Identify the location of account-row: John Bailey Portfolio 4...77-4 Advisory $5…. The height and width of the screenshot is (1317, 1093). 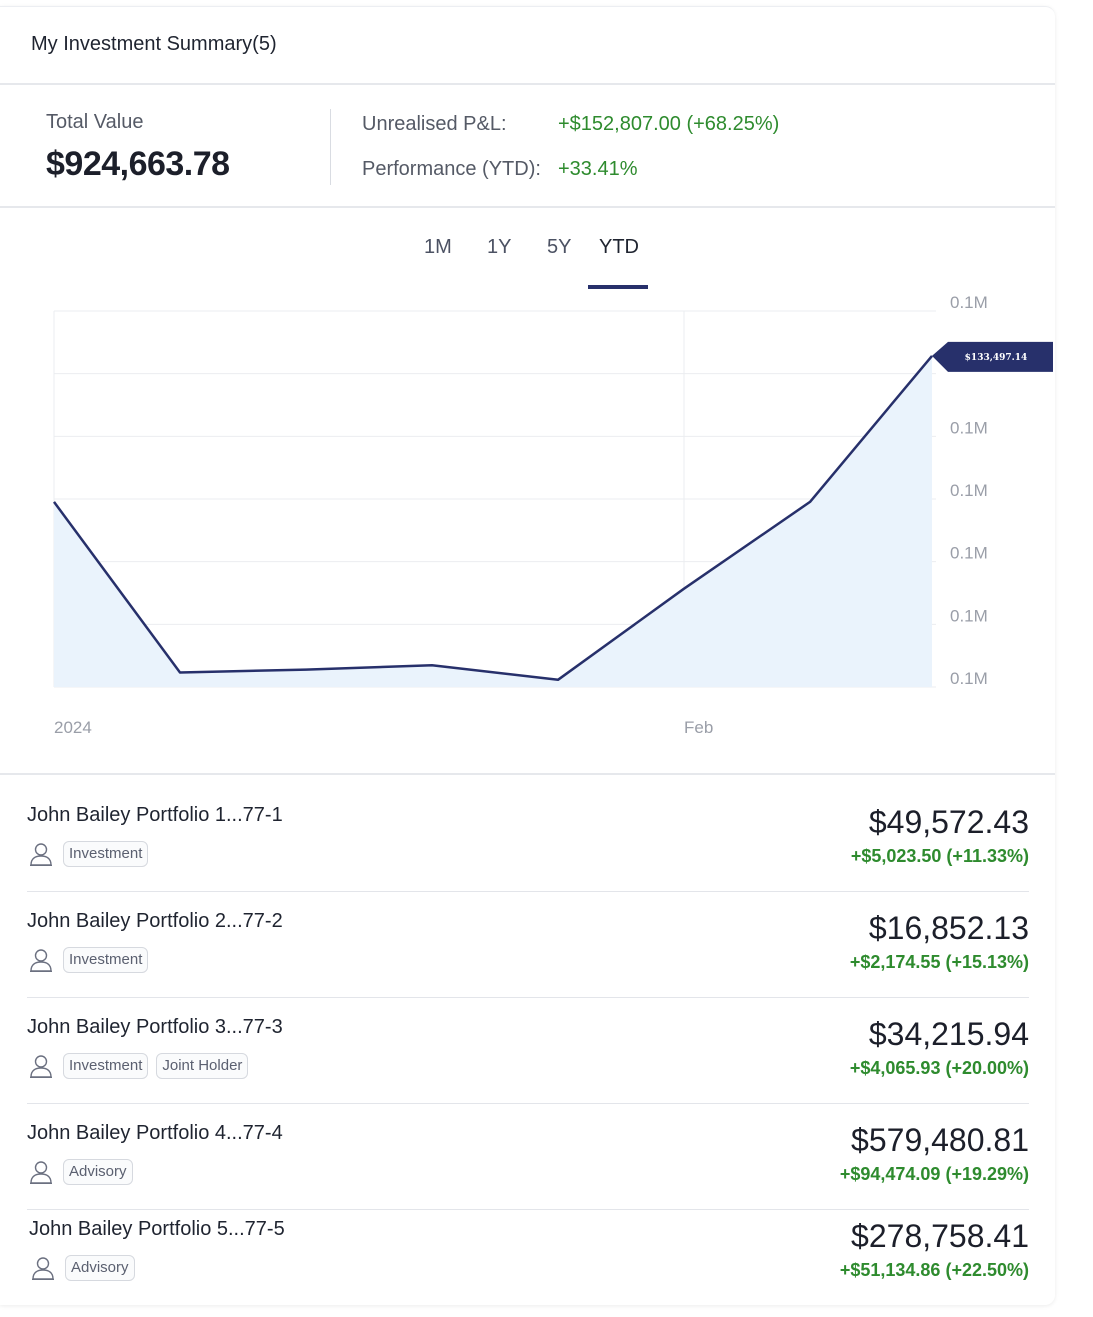
(528, 1157).